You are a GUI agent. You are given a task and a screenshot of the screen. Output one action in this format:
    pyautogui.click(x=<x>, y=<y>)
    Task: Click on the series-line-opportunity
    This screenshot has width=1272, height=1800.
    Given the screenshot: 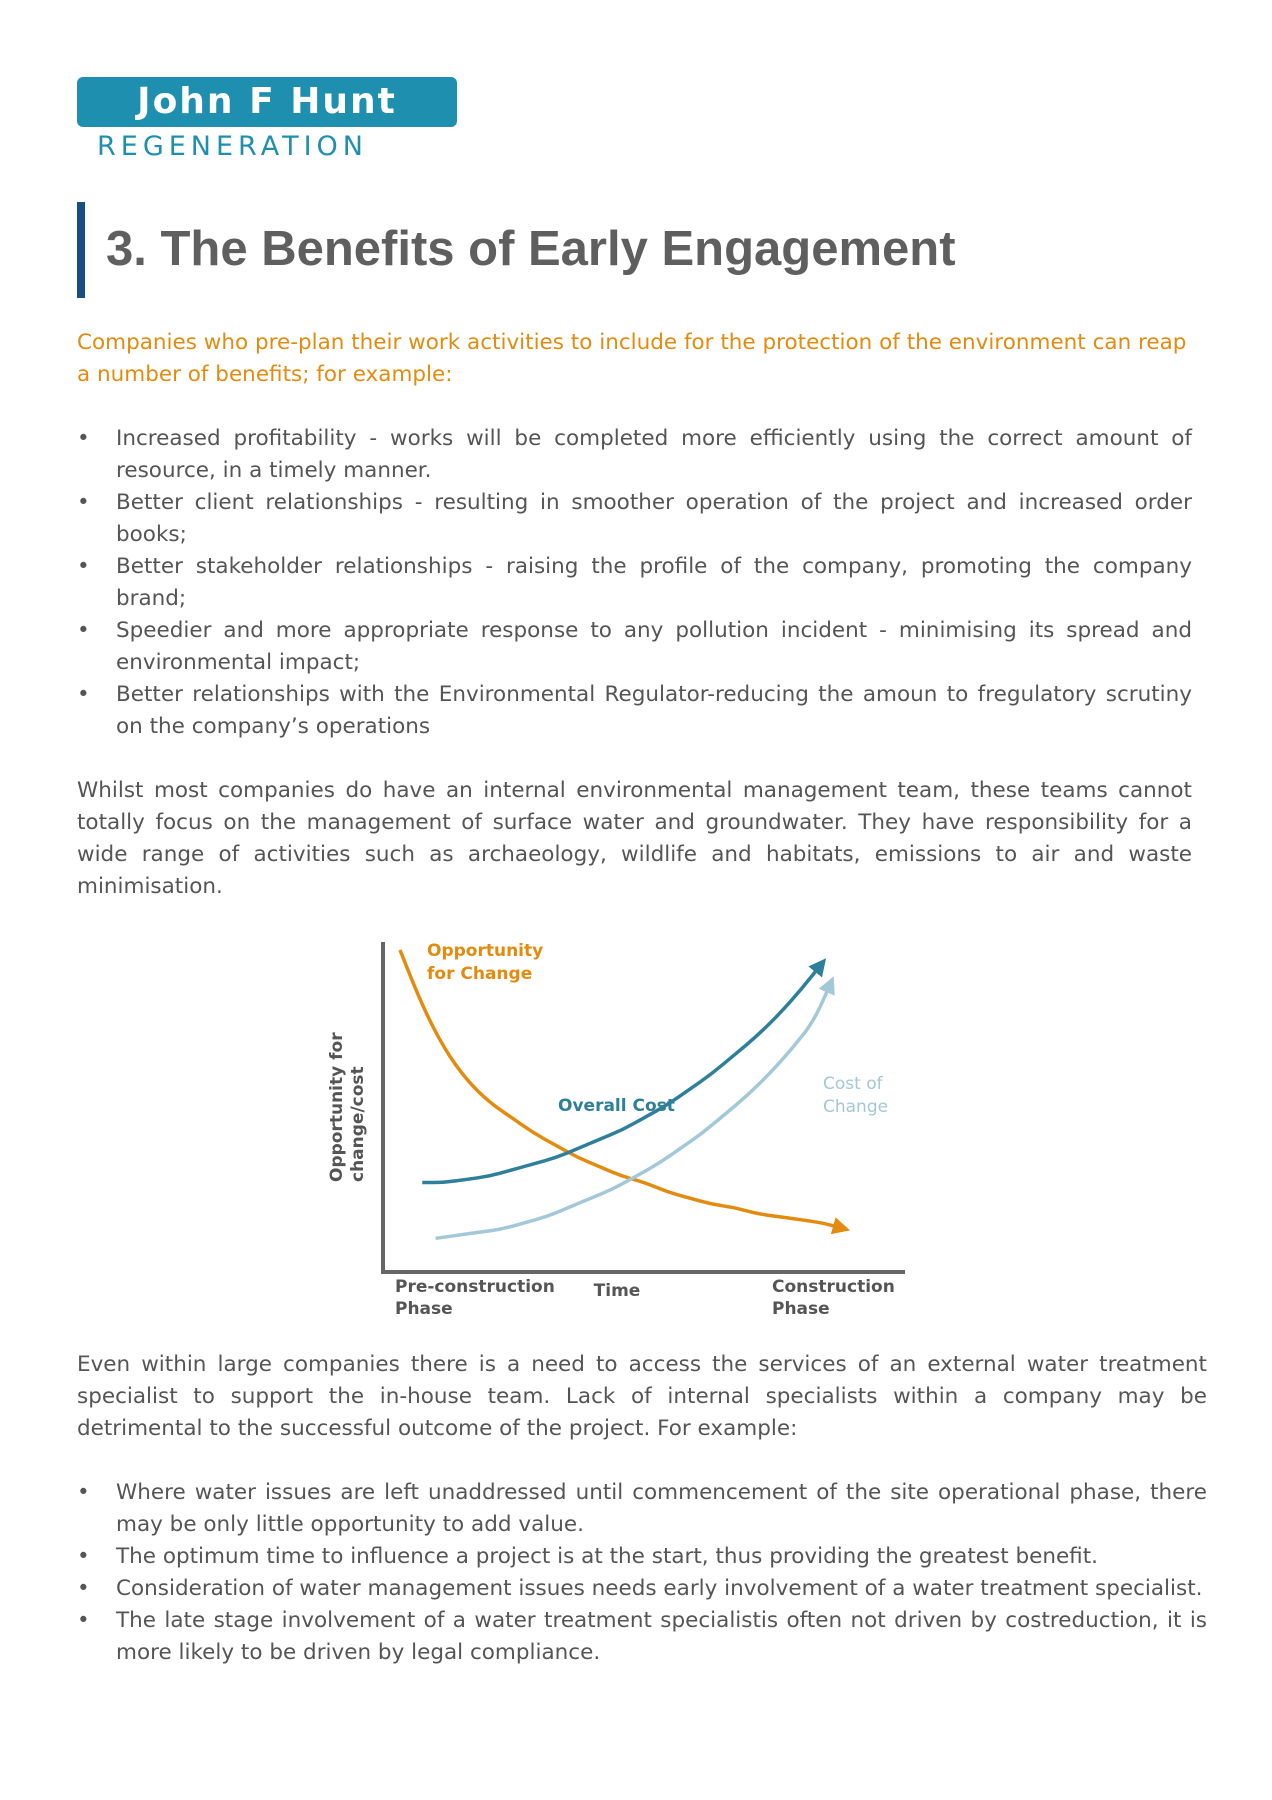 What is the action you would take?
    pyautogui.click(x=624, y=1092)
    